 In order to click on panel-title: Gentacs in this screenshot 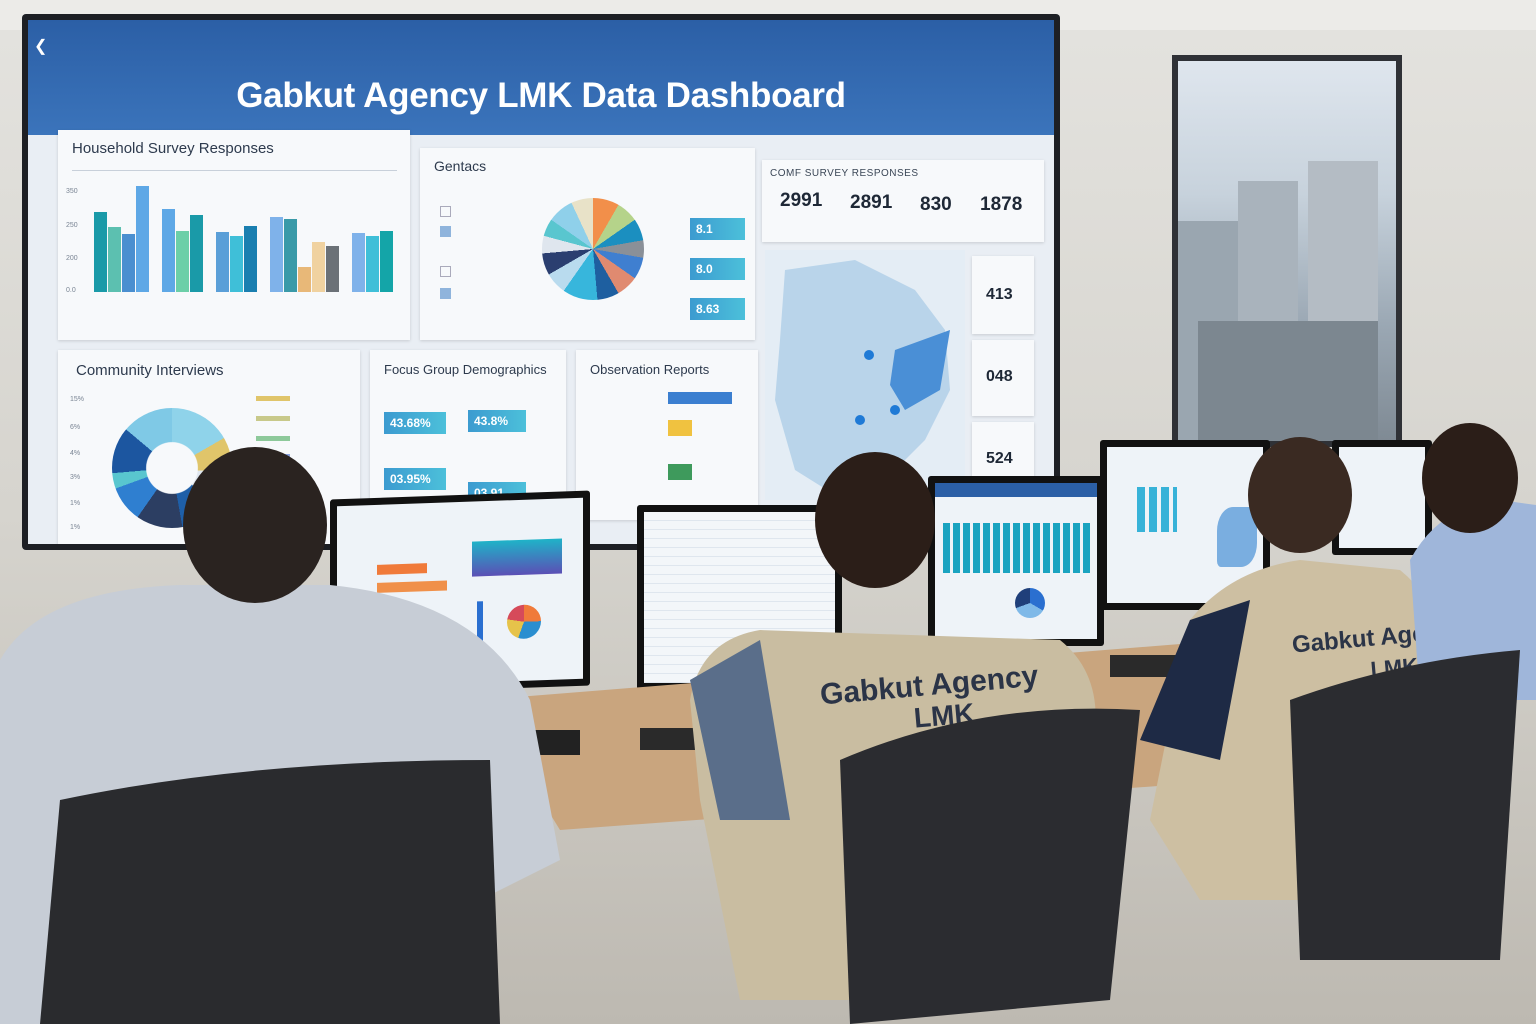, I will do `click(460, 166)`.